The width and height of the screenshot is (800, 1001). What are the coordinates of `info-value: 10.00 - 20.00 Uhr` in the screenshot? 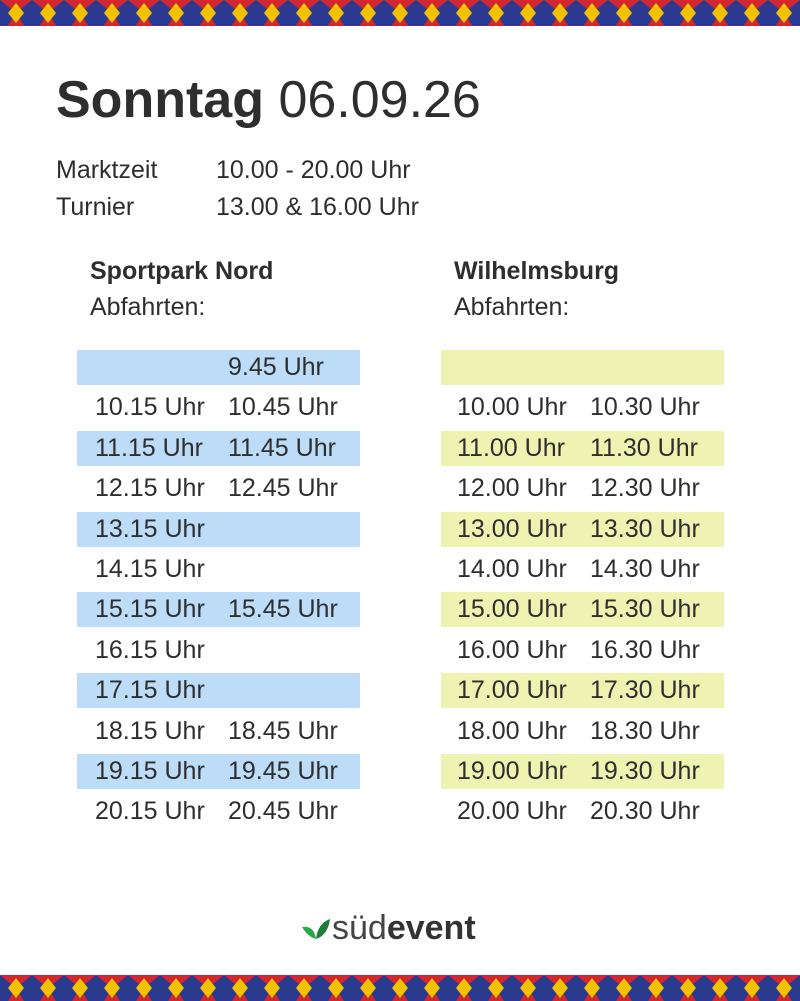 It's located at (313, 170).